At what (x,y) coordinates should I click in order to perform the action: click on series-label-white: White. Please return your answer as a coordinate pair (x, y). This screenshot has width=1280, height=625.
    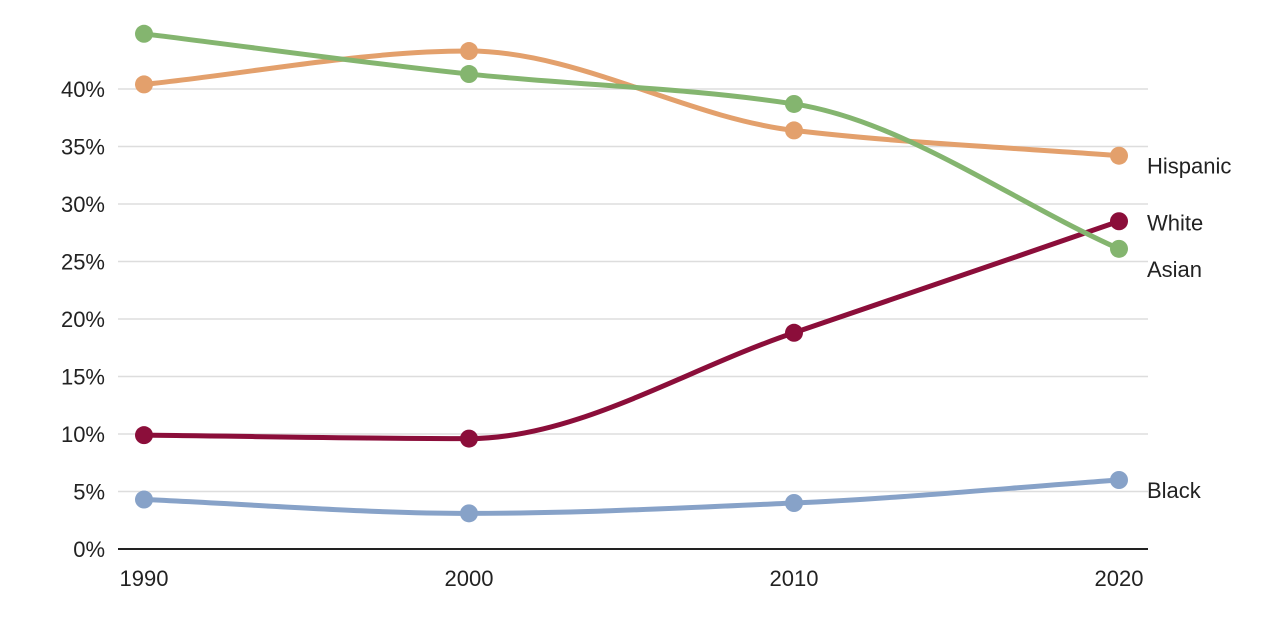
    Looking at the image, I should click on (1175, 222).